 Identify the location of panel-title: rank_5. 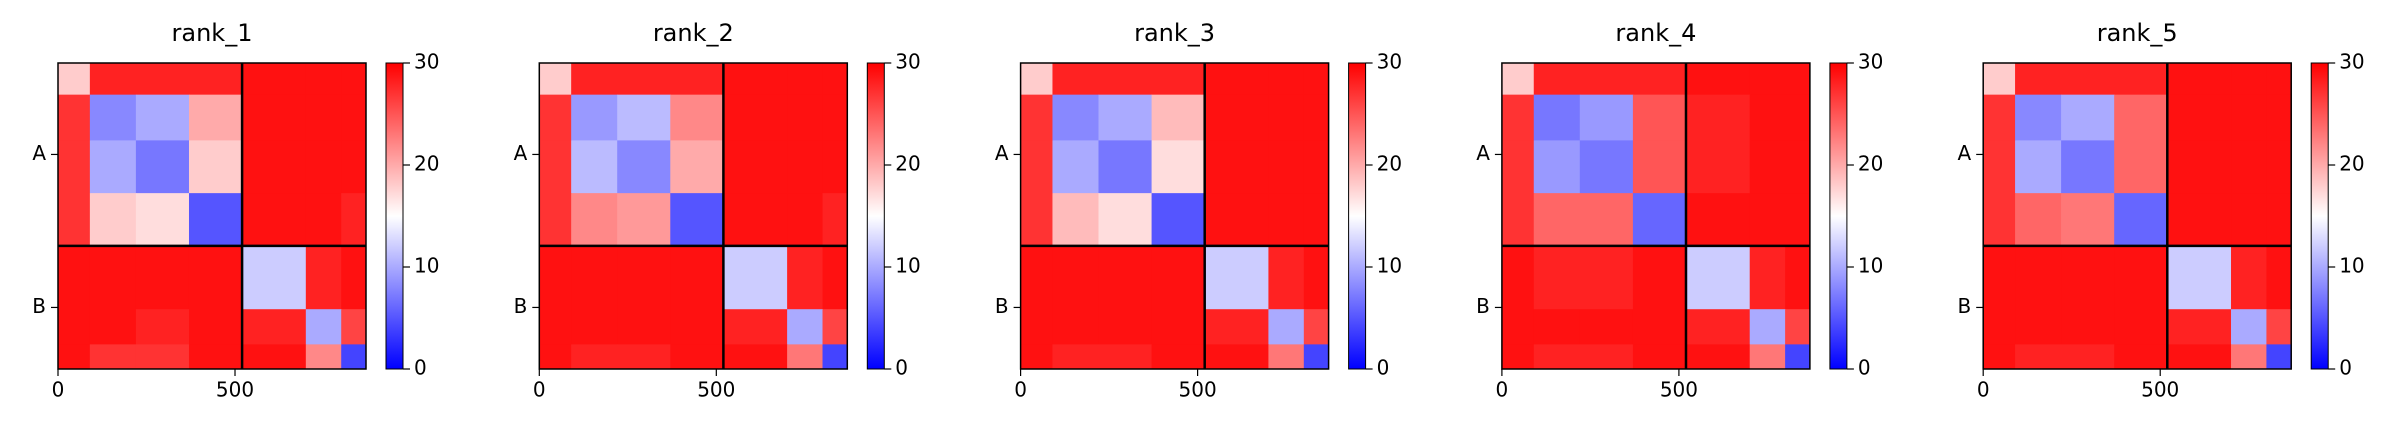
(2137, 33).